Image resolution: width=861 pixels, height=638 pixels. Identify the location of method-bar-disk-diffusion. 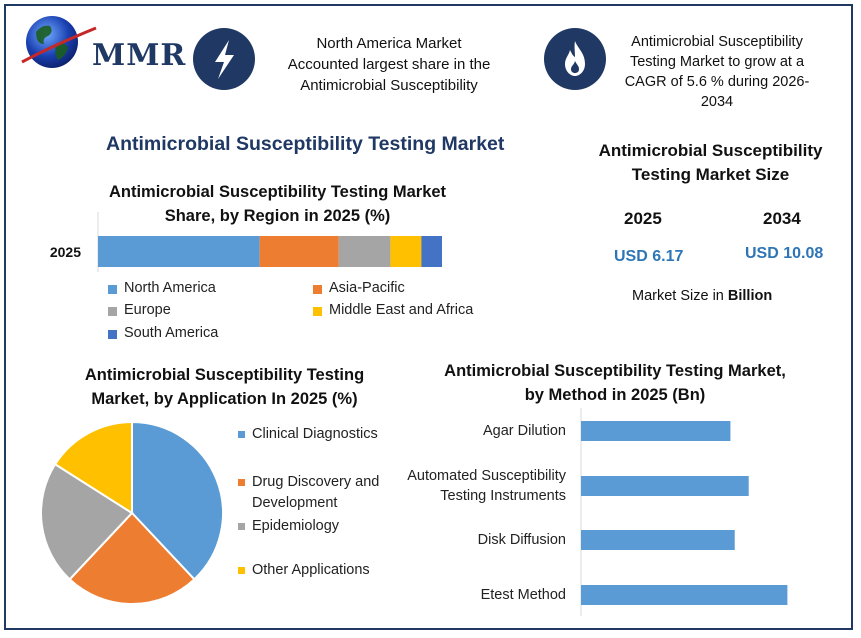
(658, 540).